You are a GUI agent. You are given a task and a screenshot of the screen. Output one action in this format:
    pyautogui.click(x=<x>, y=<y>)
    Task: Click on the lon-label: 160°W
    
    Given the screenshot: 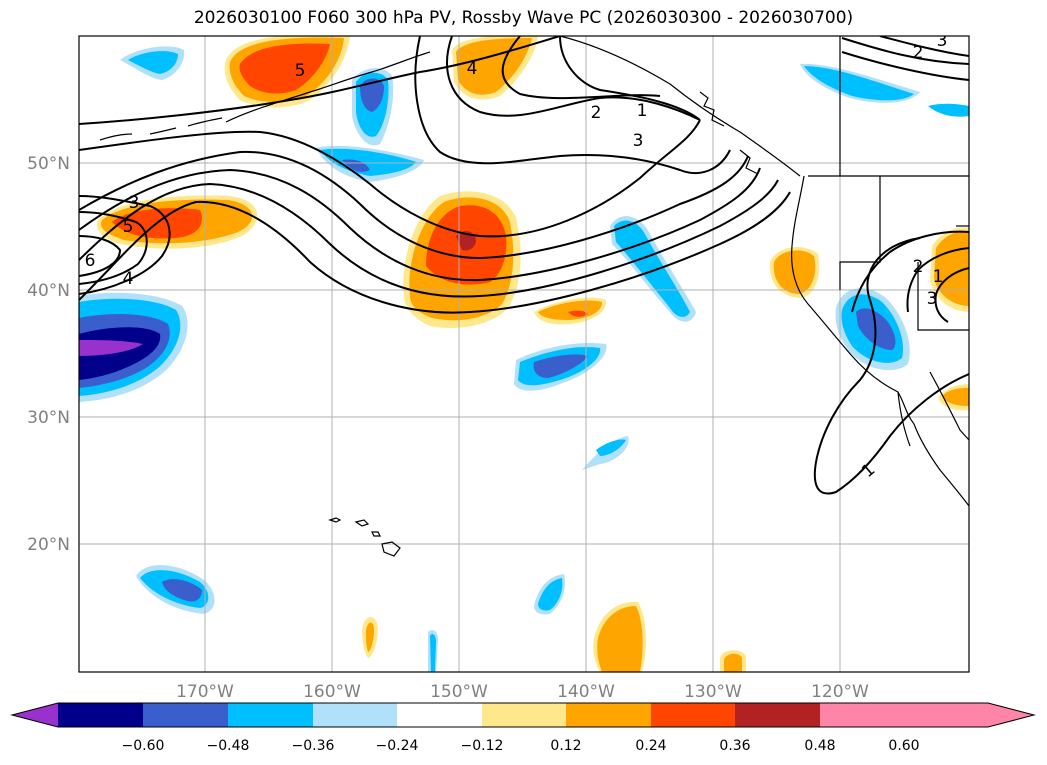 What is the action you would take?
    pyautogui.click(x=332, y=692)
    